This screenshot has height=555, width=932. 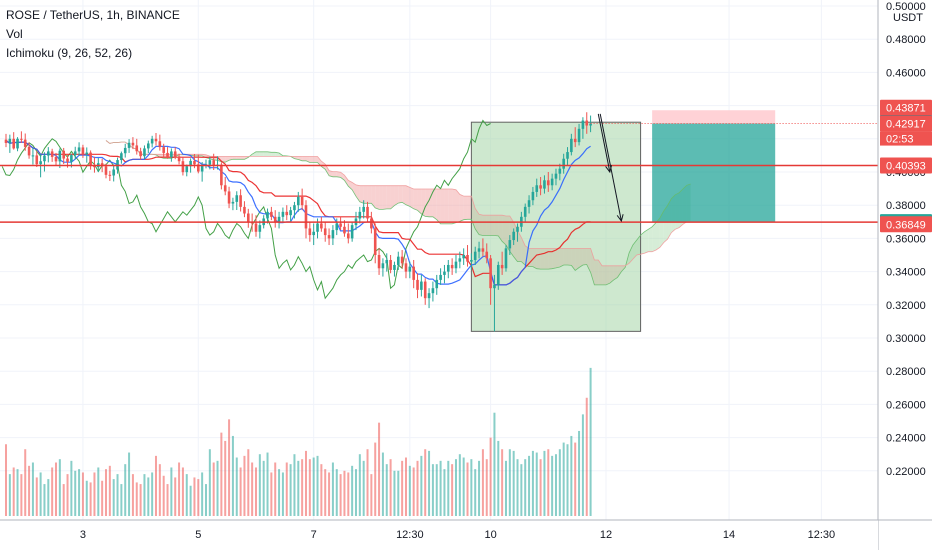 What do you see at coordinates (906, 439) in the screenshot?
I see `price-tick-label: 0.24000` at bounding box center [906, 439].